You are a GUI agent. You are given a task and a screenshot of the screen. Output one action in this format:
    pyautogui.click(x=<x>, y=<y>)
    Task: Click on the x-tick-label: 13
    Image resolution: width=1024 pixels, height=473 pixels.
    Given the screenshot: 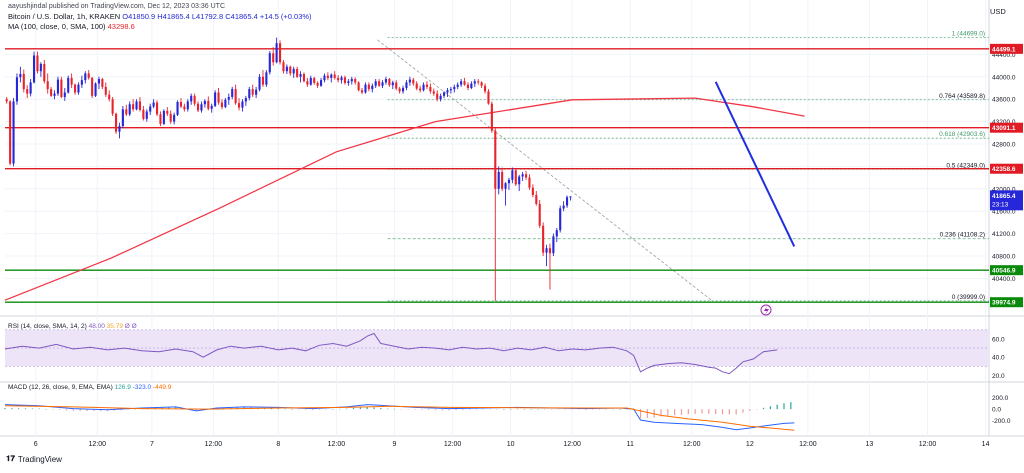 What is the action you would take?
    pyautogui.click(x=870, y=444)
    